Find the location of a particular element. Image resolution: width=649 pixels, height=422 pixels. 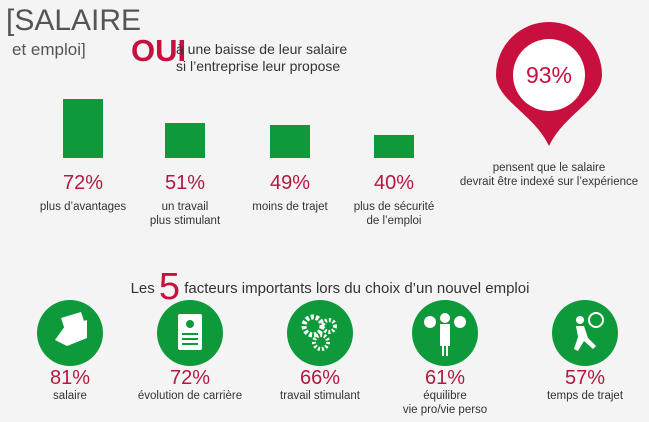

highlight-value: 93% is located at coordinates (549, 75).